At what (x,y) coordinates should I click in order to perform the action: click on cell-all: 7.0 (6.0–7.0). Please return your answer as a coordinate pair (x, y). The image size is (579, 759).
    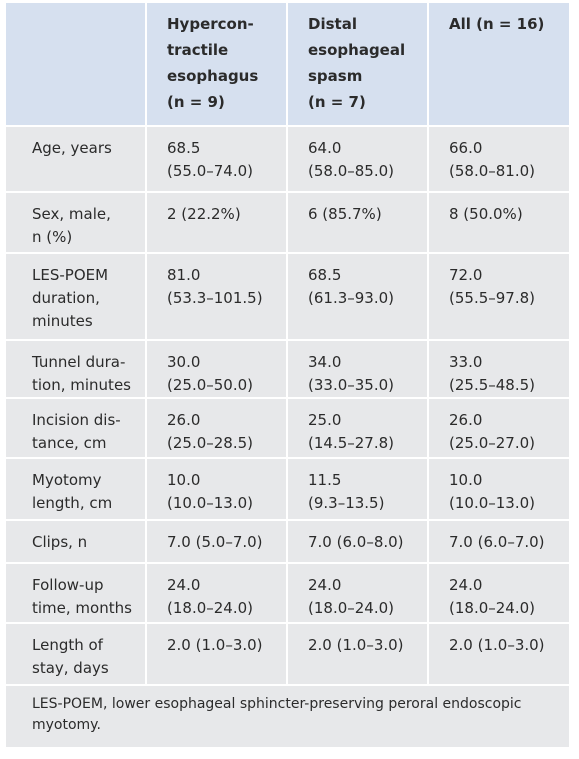
    Looking at the image, I should click on (497, 542).